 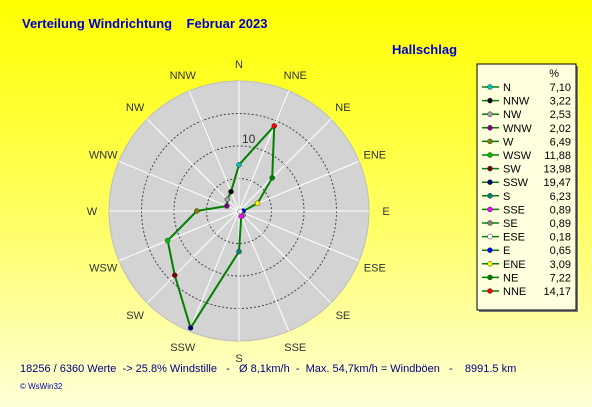 What do you see at coordinates (514, 292) in the screenshot?
I see `legend-label: NNE` at bounding box center [514, 292].